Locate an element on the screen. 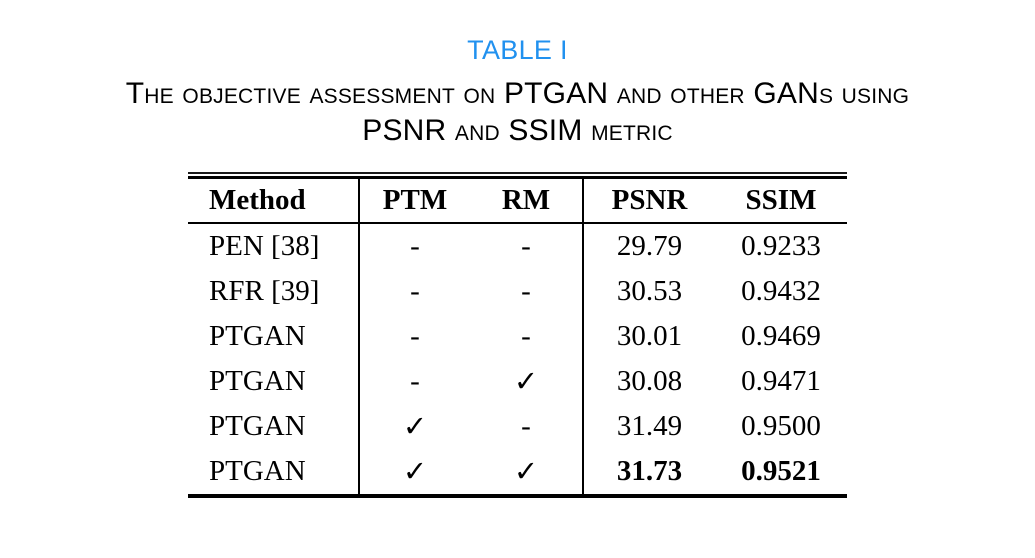 The image size is (1035, 558). cell-method: RFR [39] is located at coordinates (264, 290).